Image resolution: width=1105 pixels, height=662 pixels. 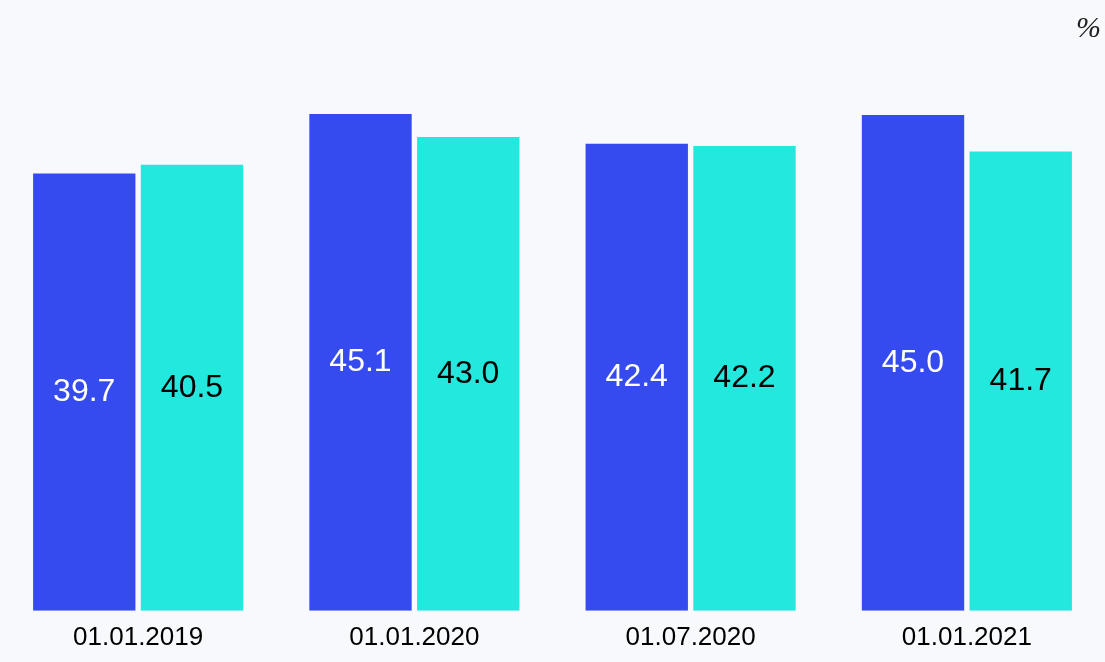 I want to click on data-label: 40.5, so click(x=192, y=385).